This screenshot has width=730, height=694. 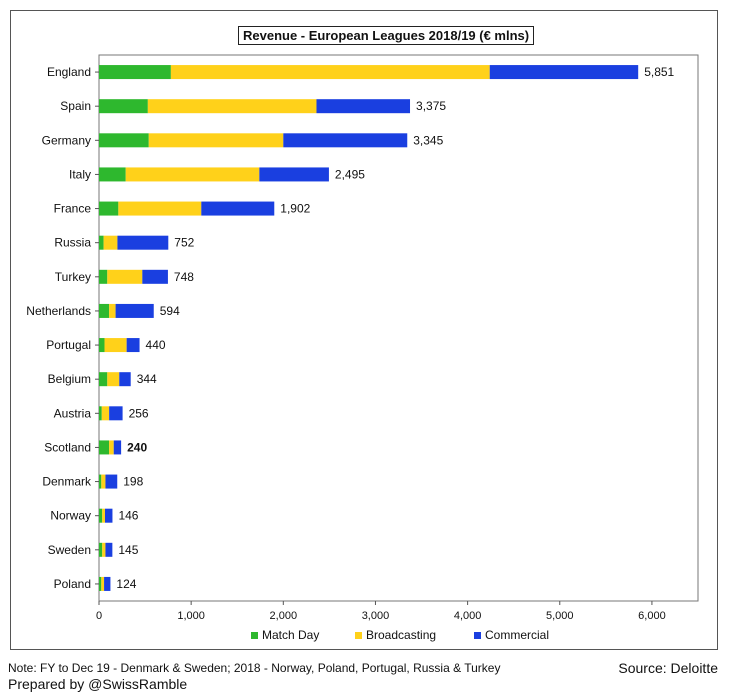 I want to click on bar-total-label: 145, so click(x=128, y=550).